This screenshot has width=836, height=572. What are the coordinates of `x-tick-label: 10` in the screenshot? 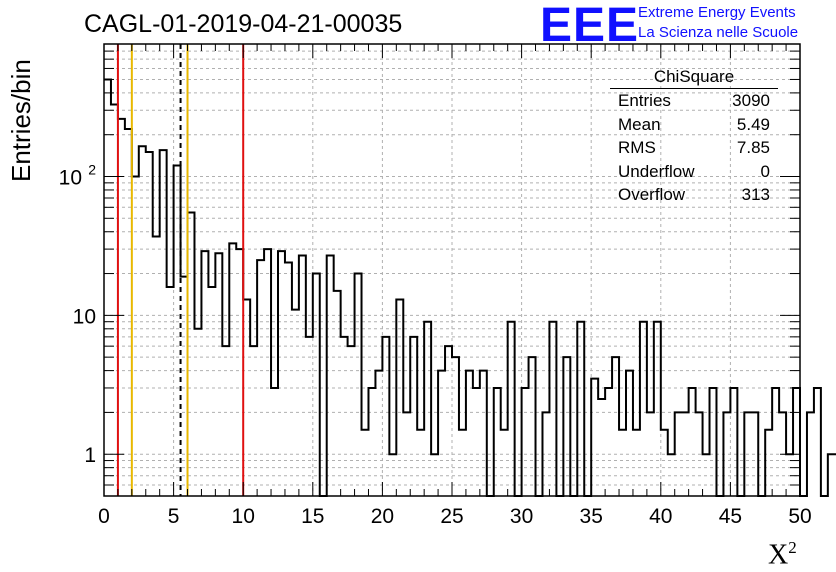 It's located at (243, 516).